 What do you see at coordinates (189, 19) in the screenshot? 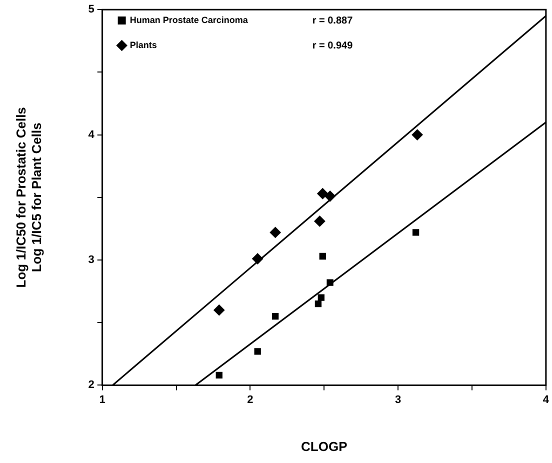
I see `legend-label: Human Prostate Carcinoma` at bounding box center [189, 19].